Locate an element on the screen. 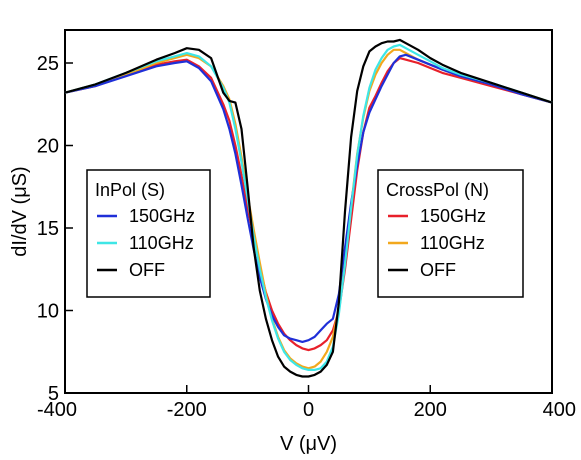 The height and width of the screenshot is (460, 581). legend-right: CrossPol (N) 150GHz 110GHz OFF is located at coordinates (450, 233).